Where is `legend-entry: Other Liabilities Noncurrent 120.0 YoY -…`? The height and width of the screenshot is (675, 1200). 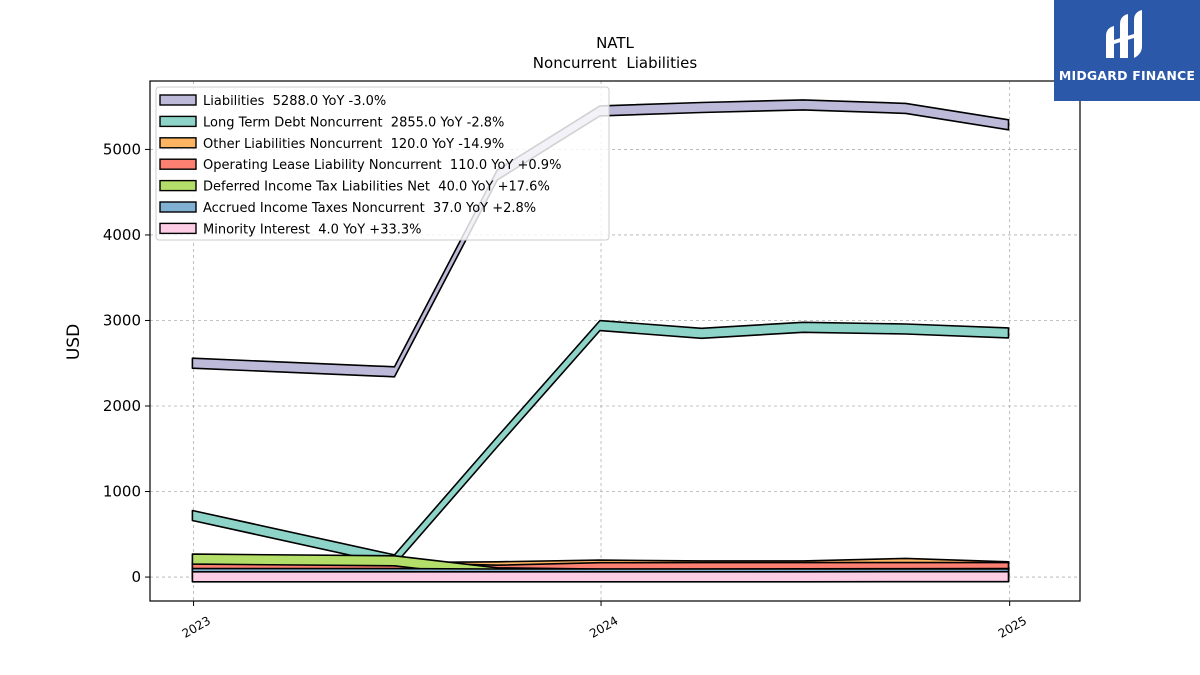 legend-entry: Other Liabilities Noncurrent 120.0 YoY -… is located at coordinates (353, 144).